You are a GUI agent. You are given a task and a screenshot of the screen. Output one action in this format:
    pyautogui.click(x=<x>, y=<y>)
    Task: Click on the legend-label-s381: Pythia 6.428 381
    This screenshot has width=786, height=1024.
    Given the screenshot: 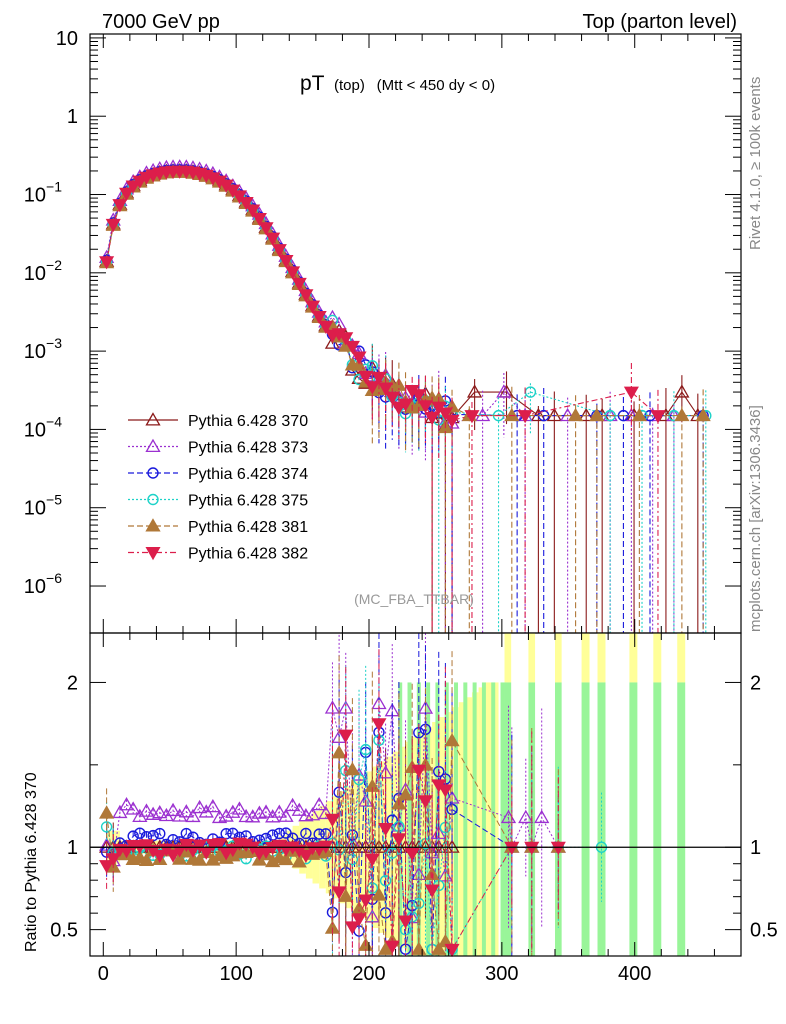 What is the action you would take?
    pyautogui.click(x=248, y=527)
    